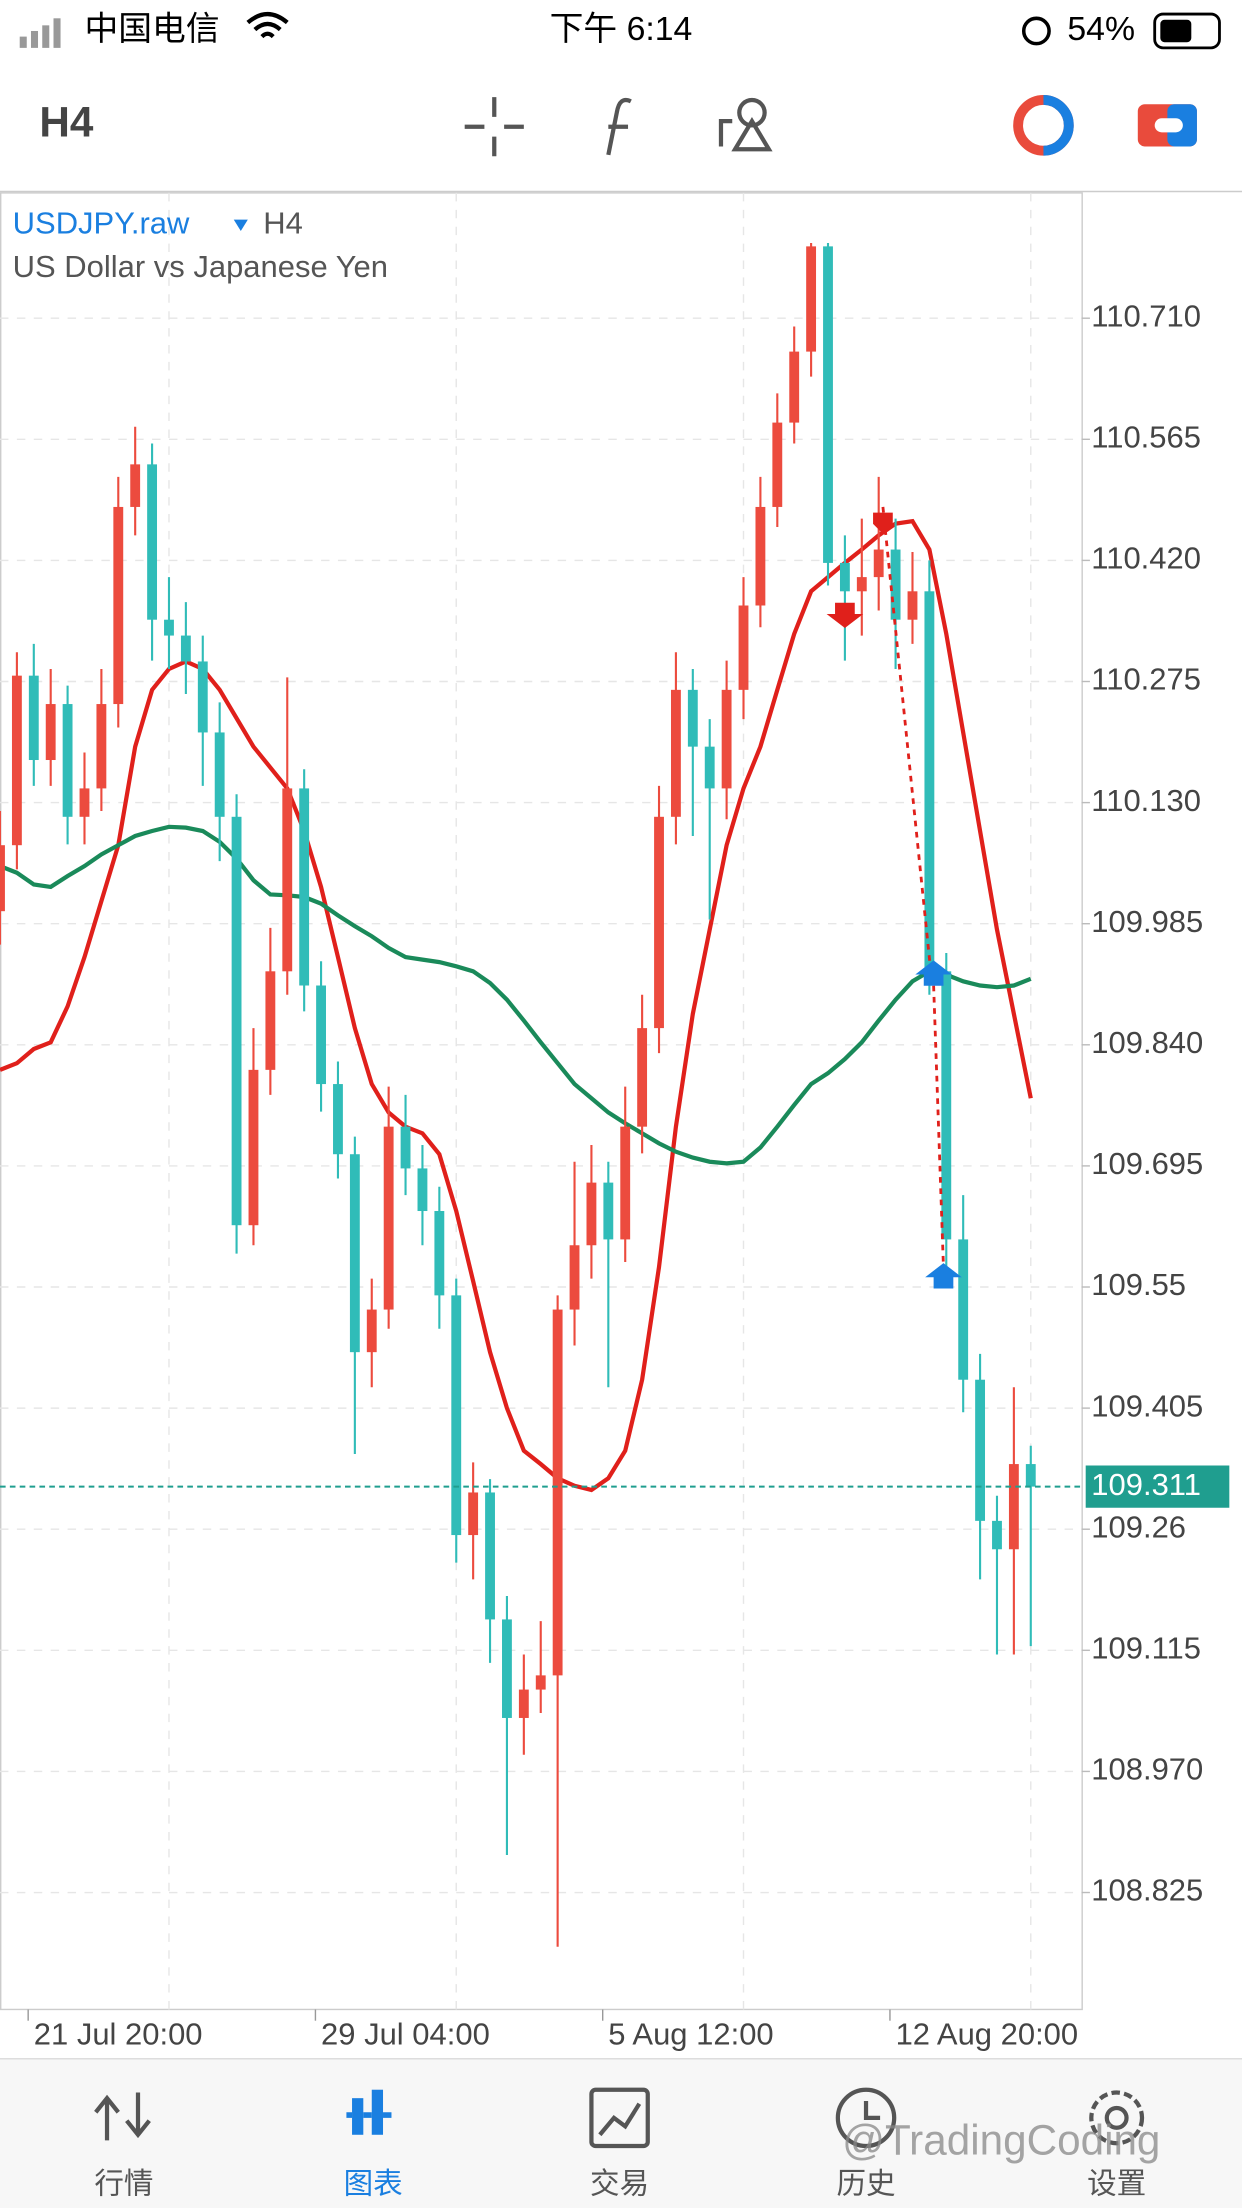 The image size is (1242, 2208). Describe the element at coordinates (619, 2118) in the screenshot. I see `trade-icon` at that location.